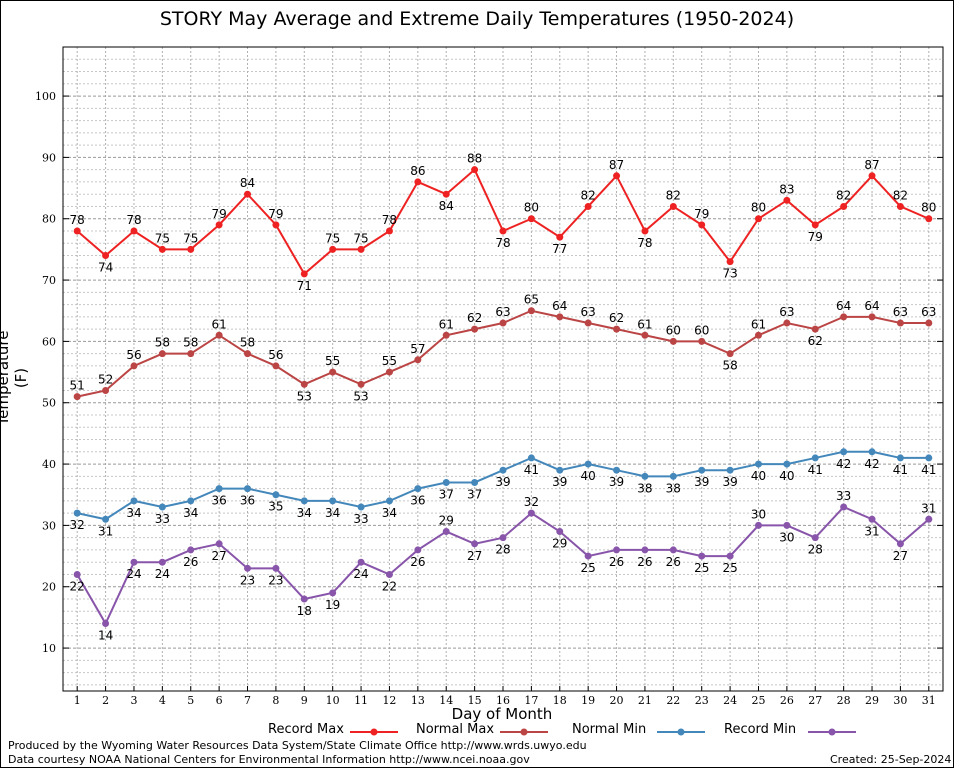  What do you see at coordinates (77, 525) in the screenshot?
I see `data-label-normal-min: 32` at bounding box center [77, 525].